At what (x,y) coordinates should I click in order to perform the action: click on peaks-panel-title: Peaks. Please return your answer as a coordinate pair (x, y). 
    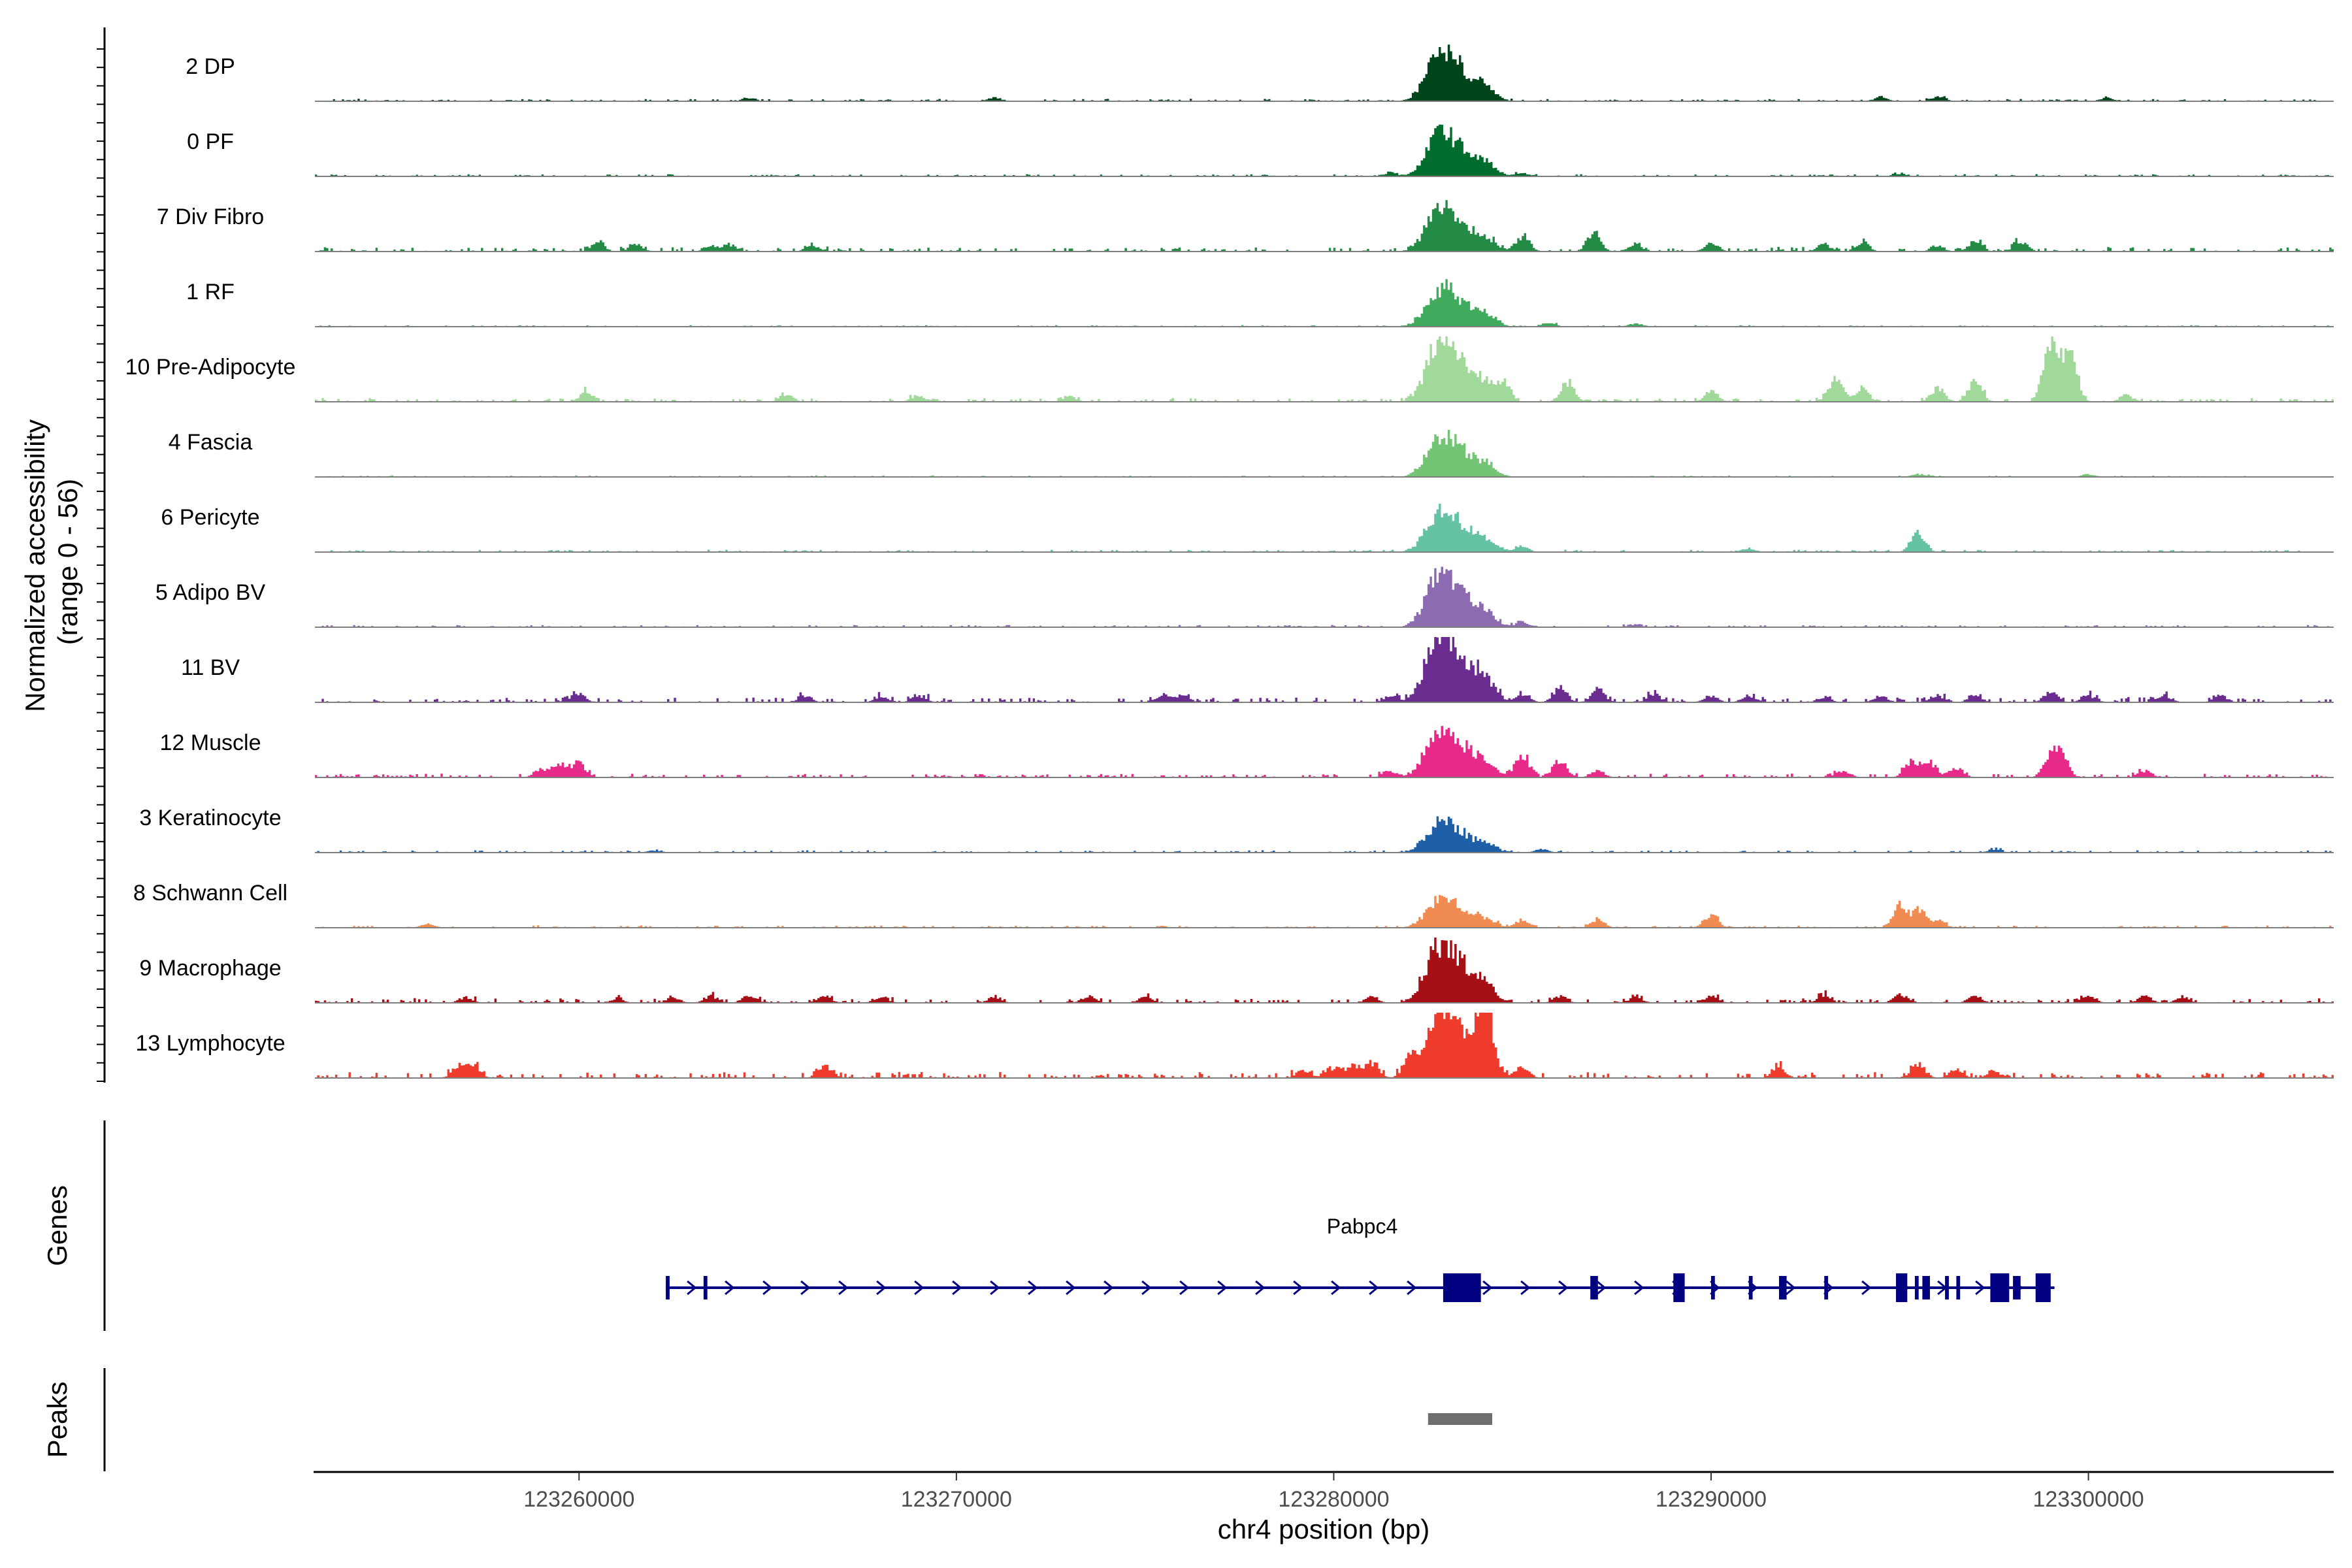
    Looking at the image, I should click on (57, 1420).